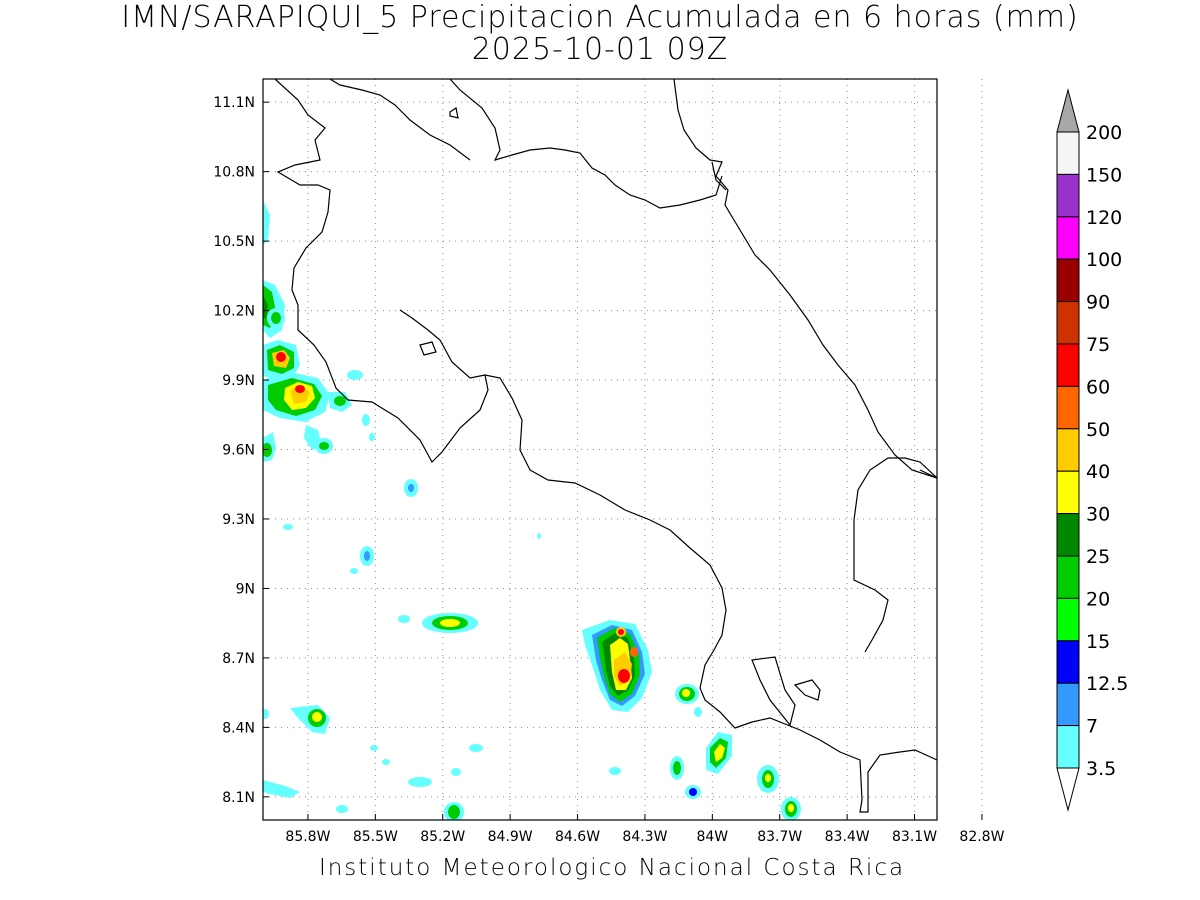  What do you see at coordinates (510, 837) in the screenshot?
I see `lon-tick-label: 84.9W` at bounding box center [510, 837].